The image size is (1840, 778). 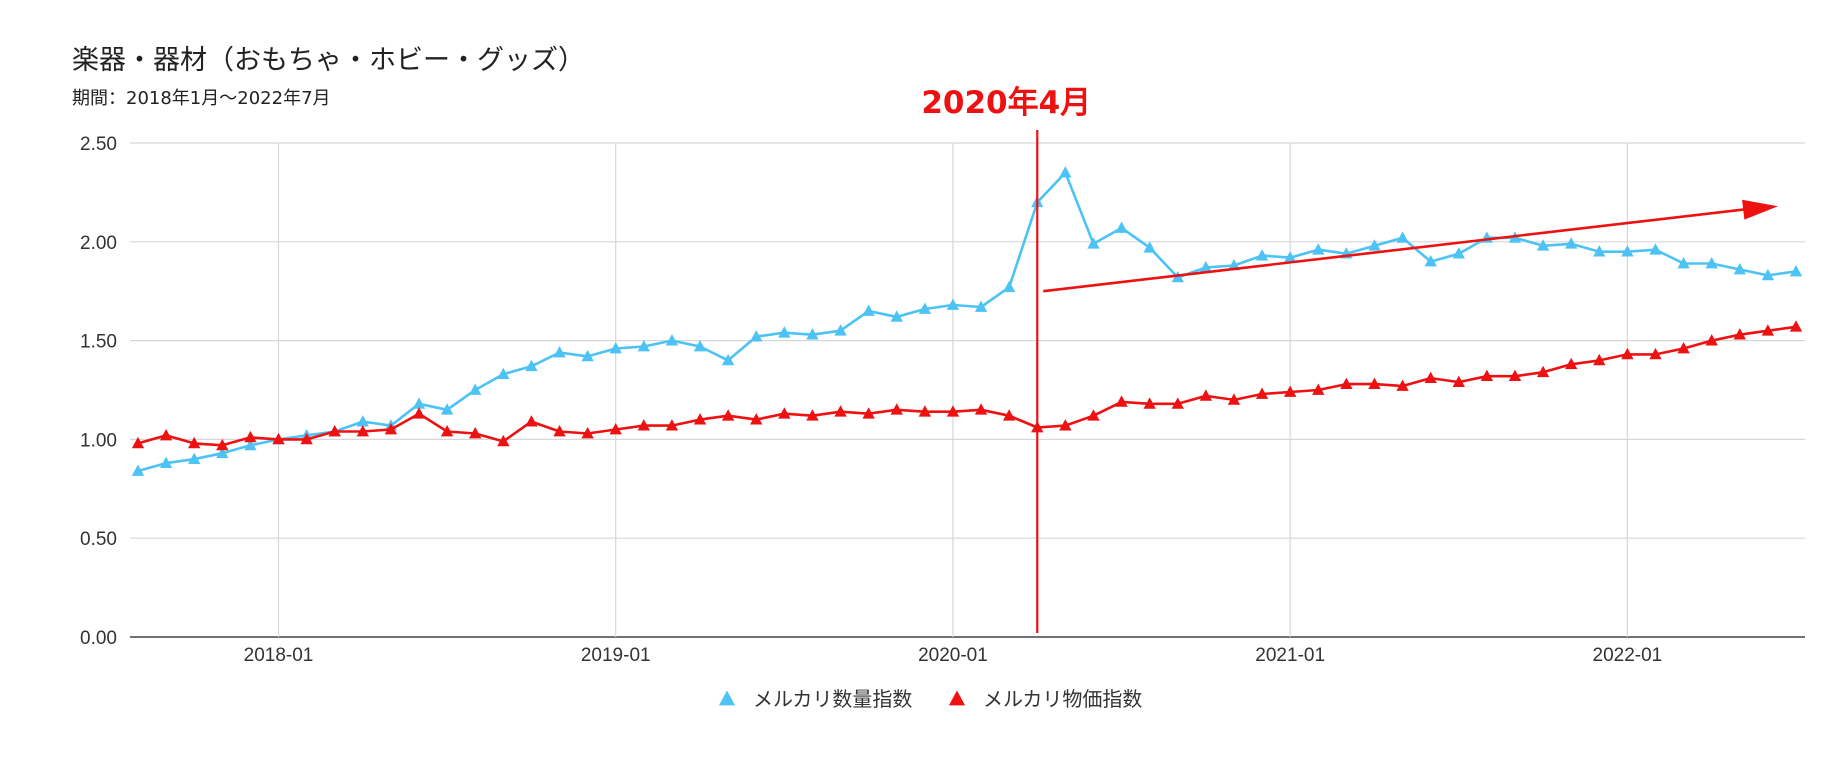 What do you see at coordinates (98, 144) in the screenshot?
I see `y-tick-label: 2.50` at bounding box center [98, 144].